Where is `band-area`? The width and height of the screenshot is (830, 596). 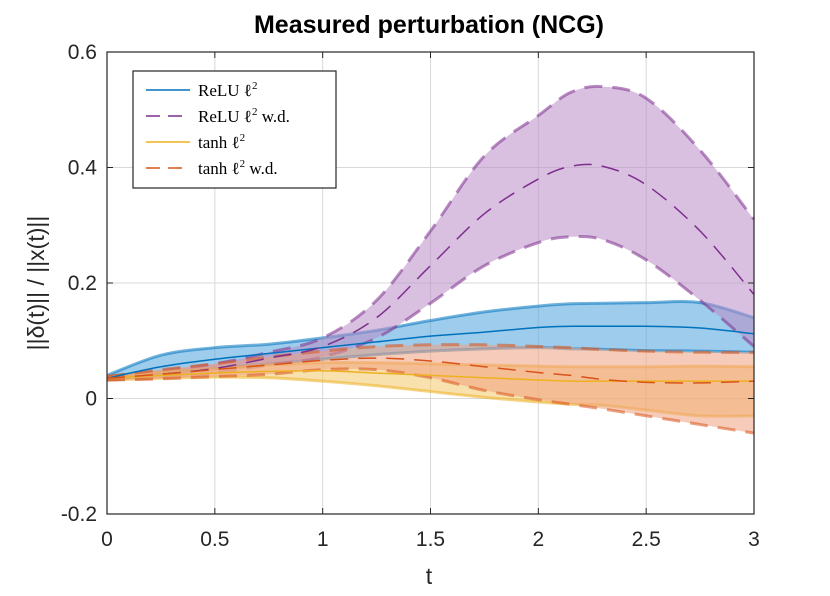
band-area is located at coordinates (430, 389).